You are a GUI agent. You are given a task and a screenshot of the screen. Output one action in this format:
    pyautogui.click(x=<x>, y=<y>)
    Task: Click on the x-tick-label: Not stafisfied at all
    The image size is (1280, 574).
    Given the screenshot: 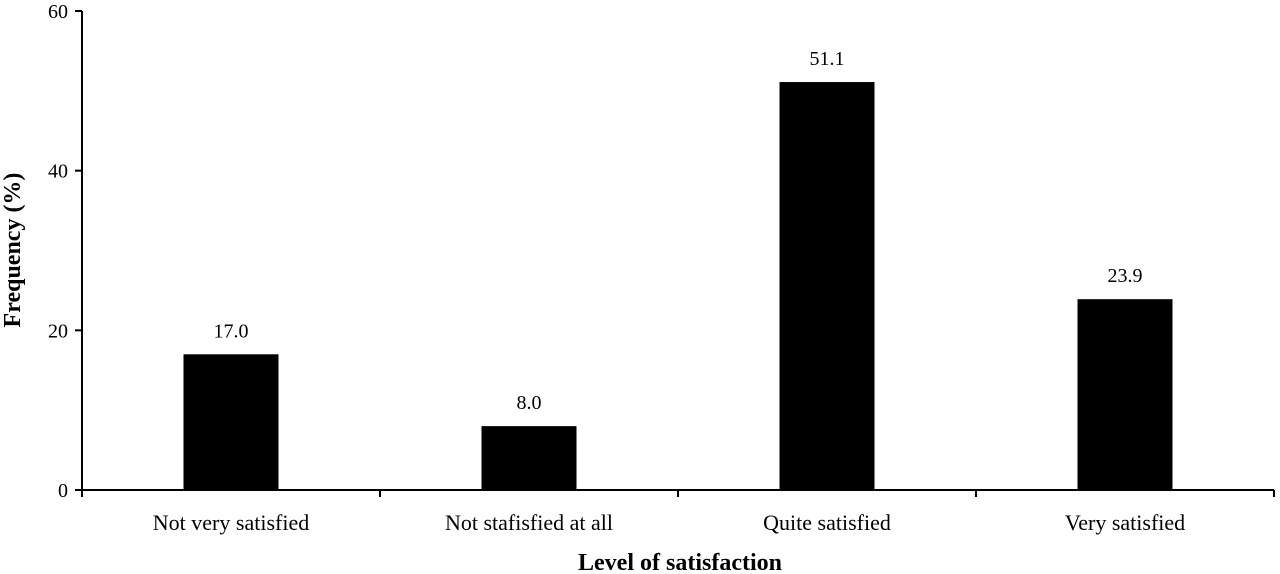 What is the action you would take?
    pyautogui.click(x=529, y=522)
    